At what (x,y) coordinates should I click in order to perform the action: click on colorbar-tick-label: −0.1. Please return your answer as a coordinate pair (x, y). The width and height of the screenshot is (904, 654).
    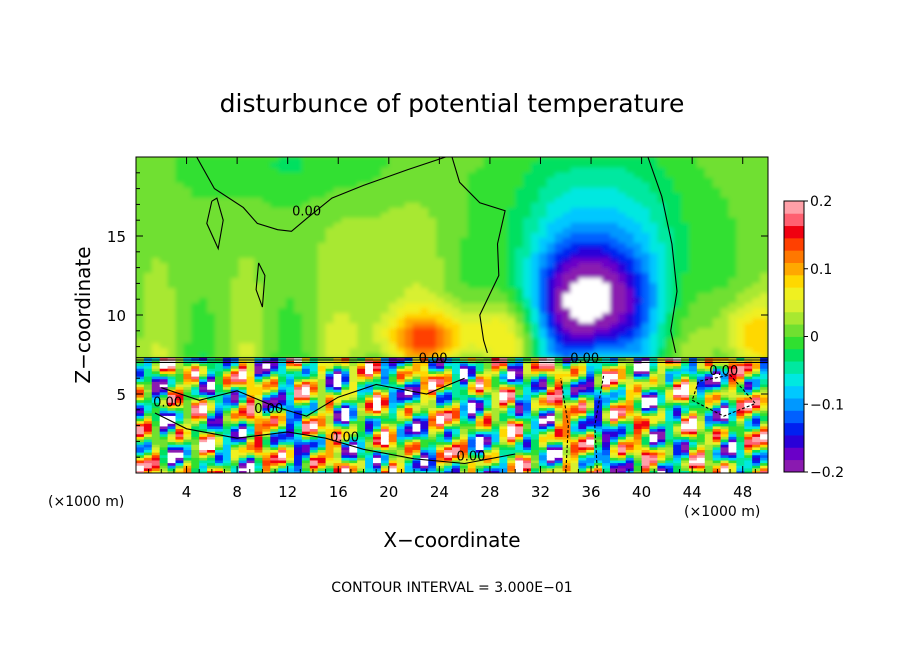
    Looking at the image, I should click on (827, 405).